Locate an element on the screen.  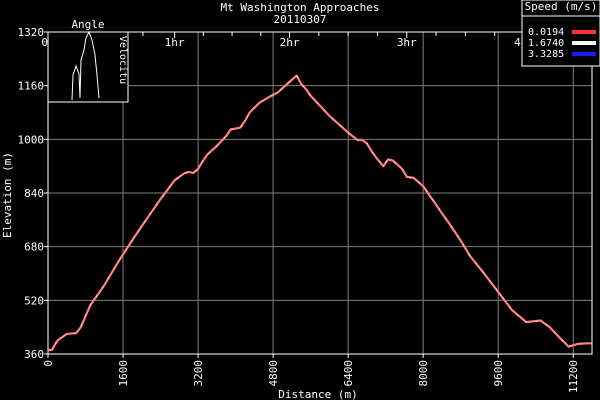
y-tick-label: 680 is located at coordinates (34, 247).